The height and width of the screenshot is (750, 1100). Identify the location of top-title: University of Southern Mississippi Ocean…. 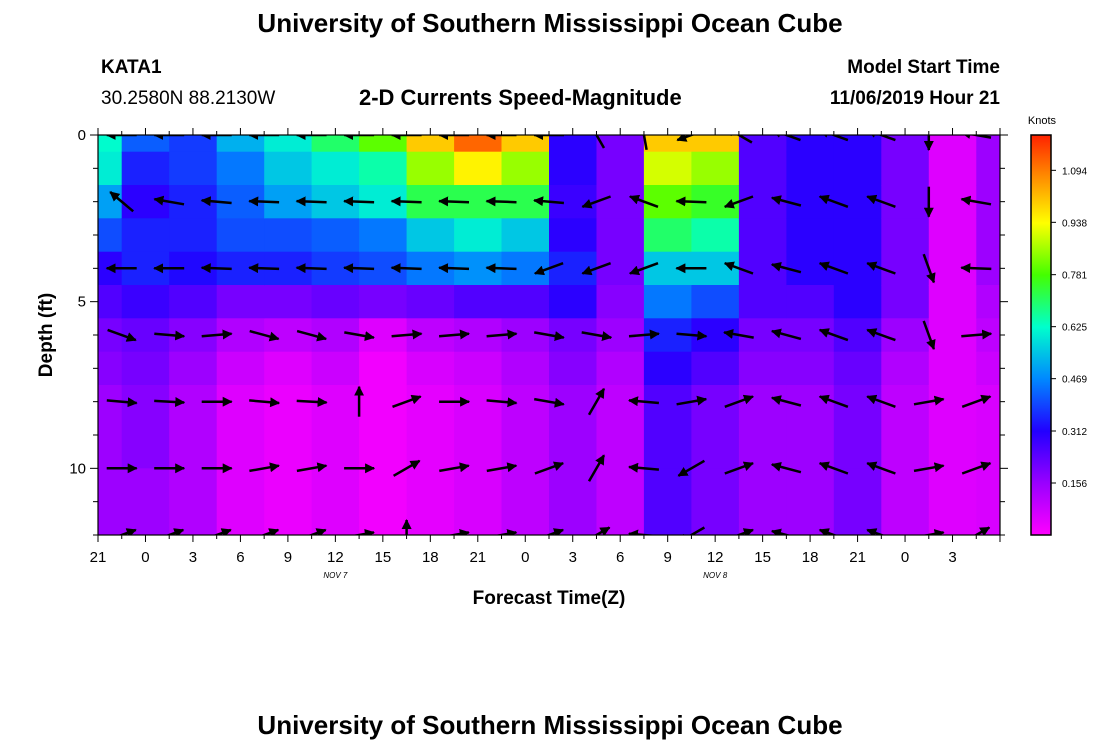
(550, 23).